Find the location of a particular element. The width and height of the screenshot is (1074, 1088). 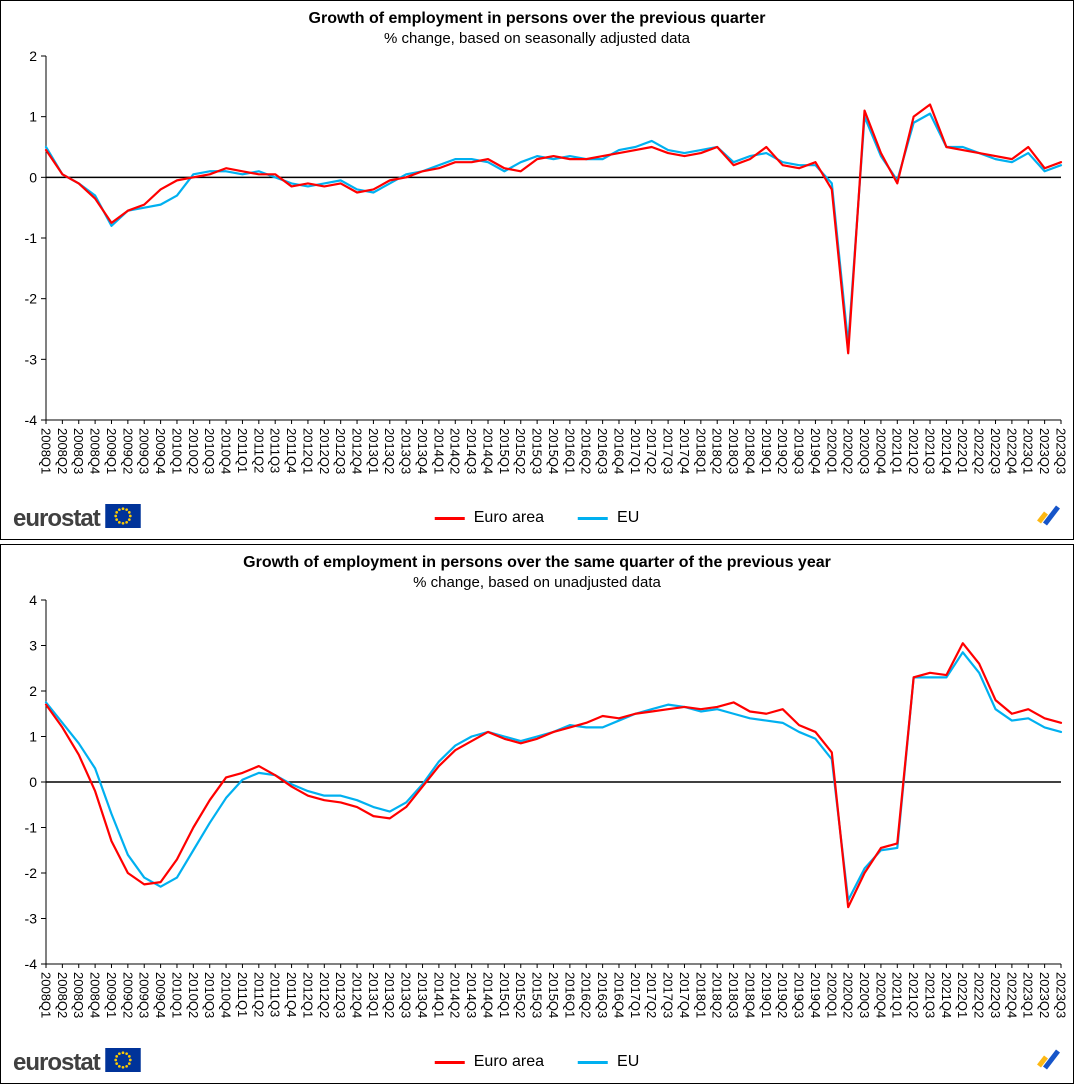

svg-text: -1 is located at coordinates (31, 828).